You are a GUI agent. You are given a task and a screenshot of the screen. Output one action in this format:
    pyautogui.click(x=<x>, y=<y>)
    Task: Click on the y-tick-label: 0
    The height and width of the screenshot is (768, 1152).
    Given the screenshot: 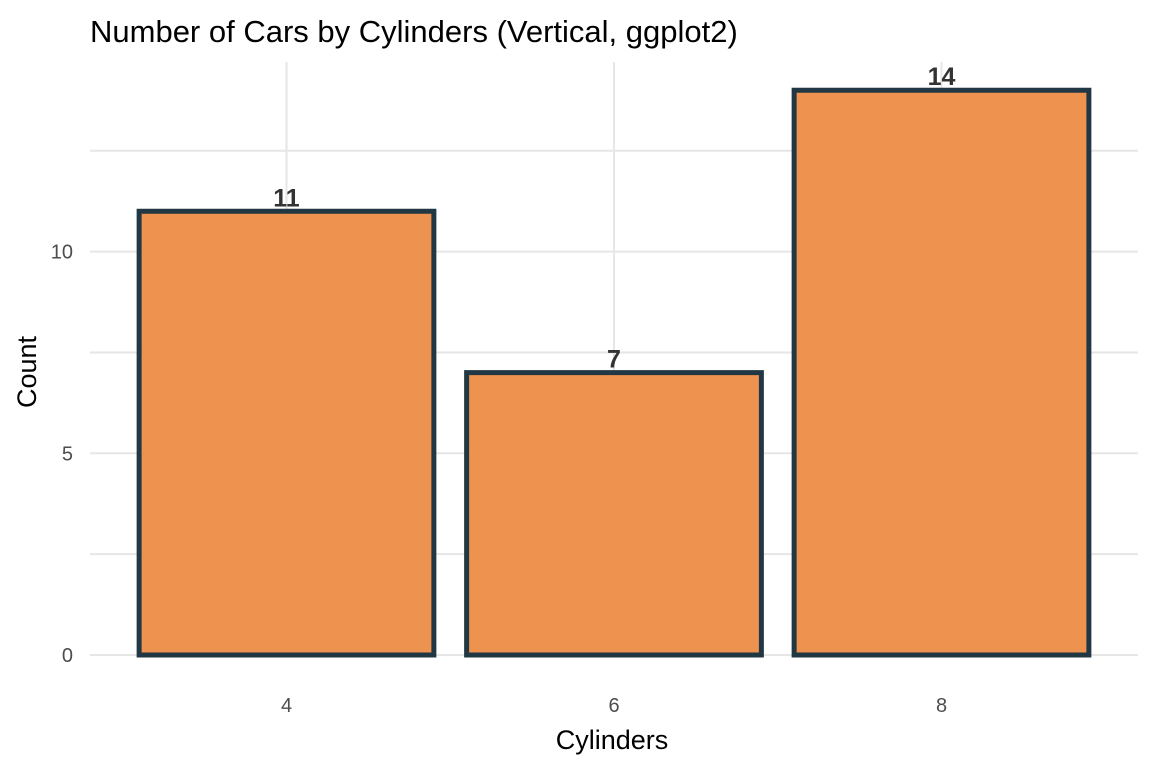 What is the action you would take?
    pyautogui.click(x=67, y=656)
    